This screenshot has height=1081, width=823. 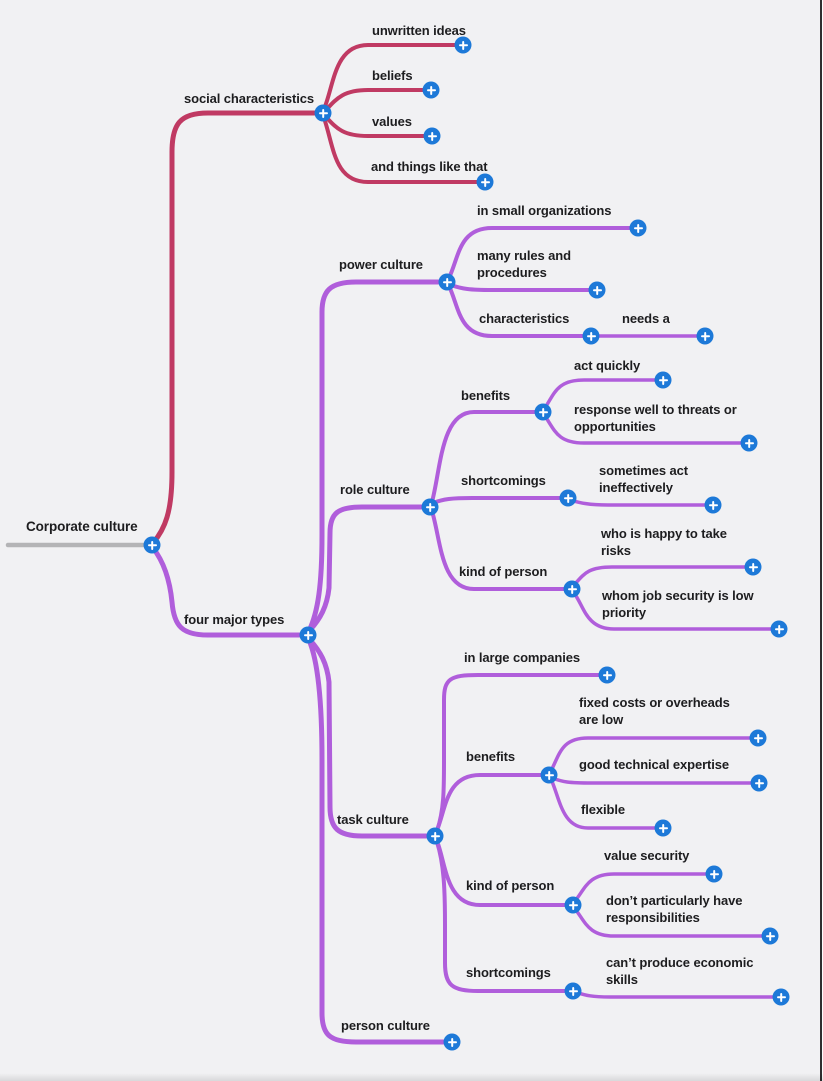 I want to click on expand-button-things-like-that, so click(x=485, y=182).